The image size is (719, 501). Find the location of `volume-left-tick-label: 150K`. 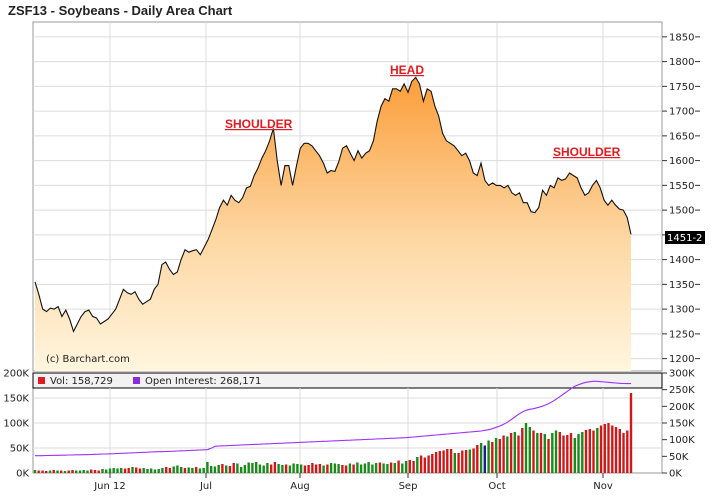

volume-left-tick-label: 150K is located at coordinates (16, 399).